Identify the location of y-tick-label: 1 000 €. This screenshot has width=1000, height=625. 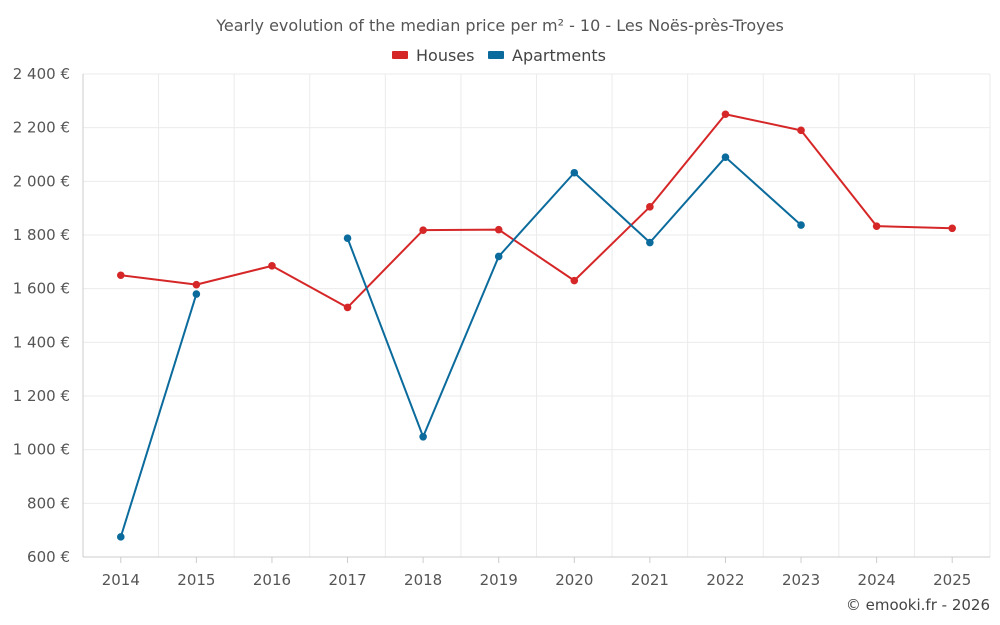
(41, 450).